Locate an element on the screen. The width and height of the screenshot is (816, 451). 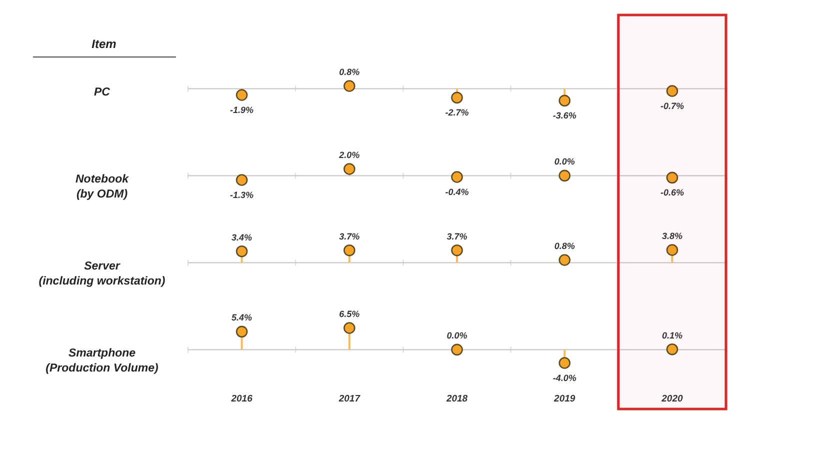
text: Item is located at coordinates (104, 44).